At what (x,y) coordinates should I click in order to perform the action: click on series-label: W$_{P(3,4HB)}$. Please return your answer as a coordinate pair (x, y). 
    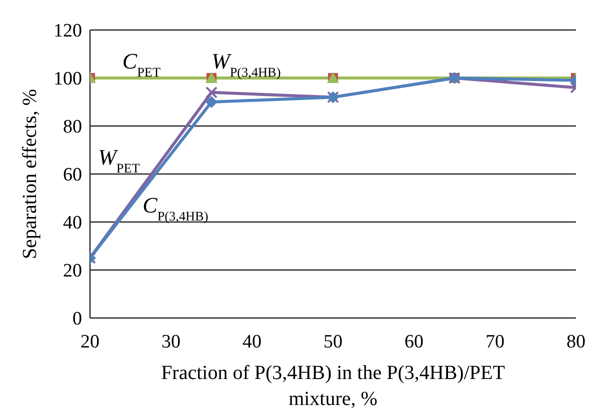
    Looking at the image, I should click on (246, 63).